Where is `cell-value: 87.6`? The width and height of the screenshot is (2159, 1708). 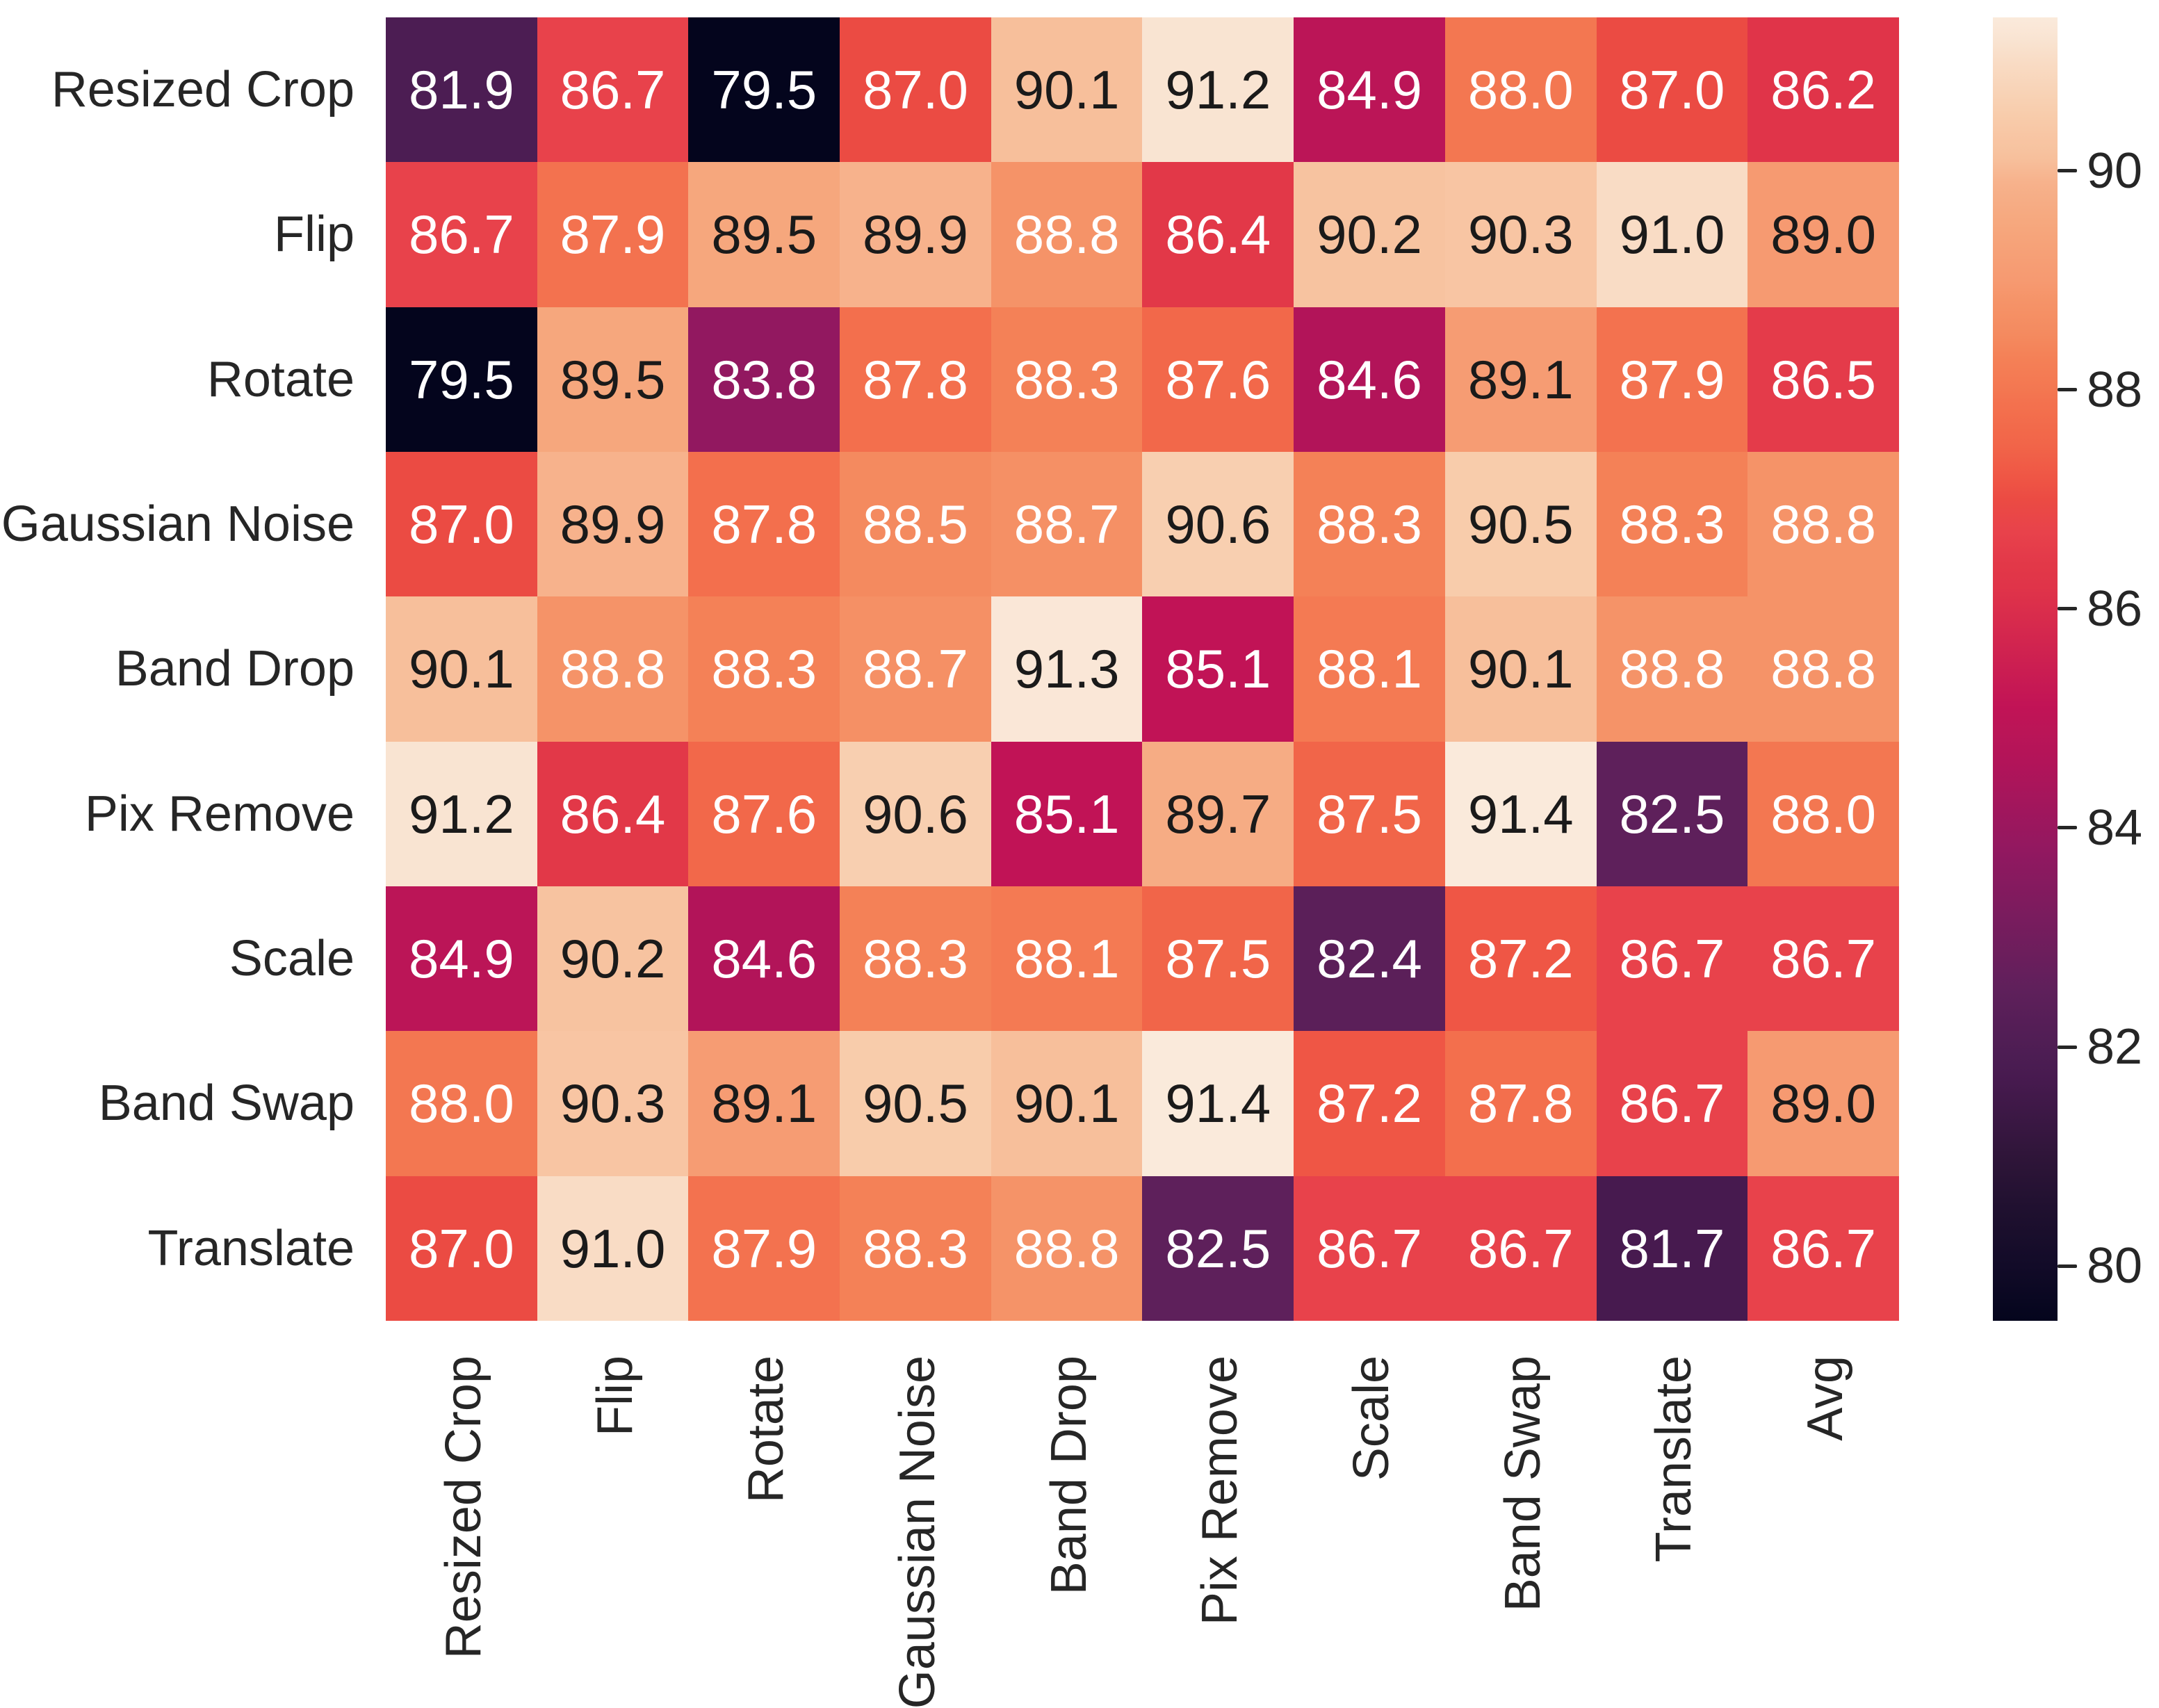
cell-value: 87.6 is located at coordinates (764, 814).